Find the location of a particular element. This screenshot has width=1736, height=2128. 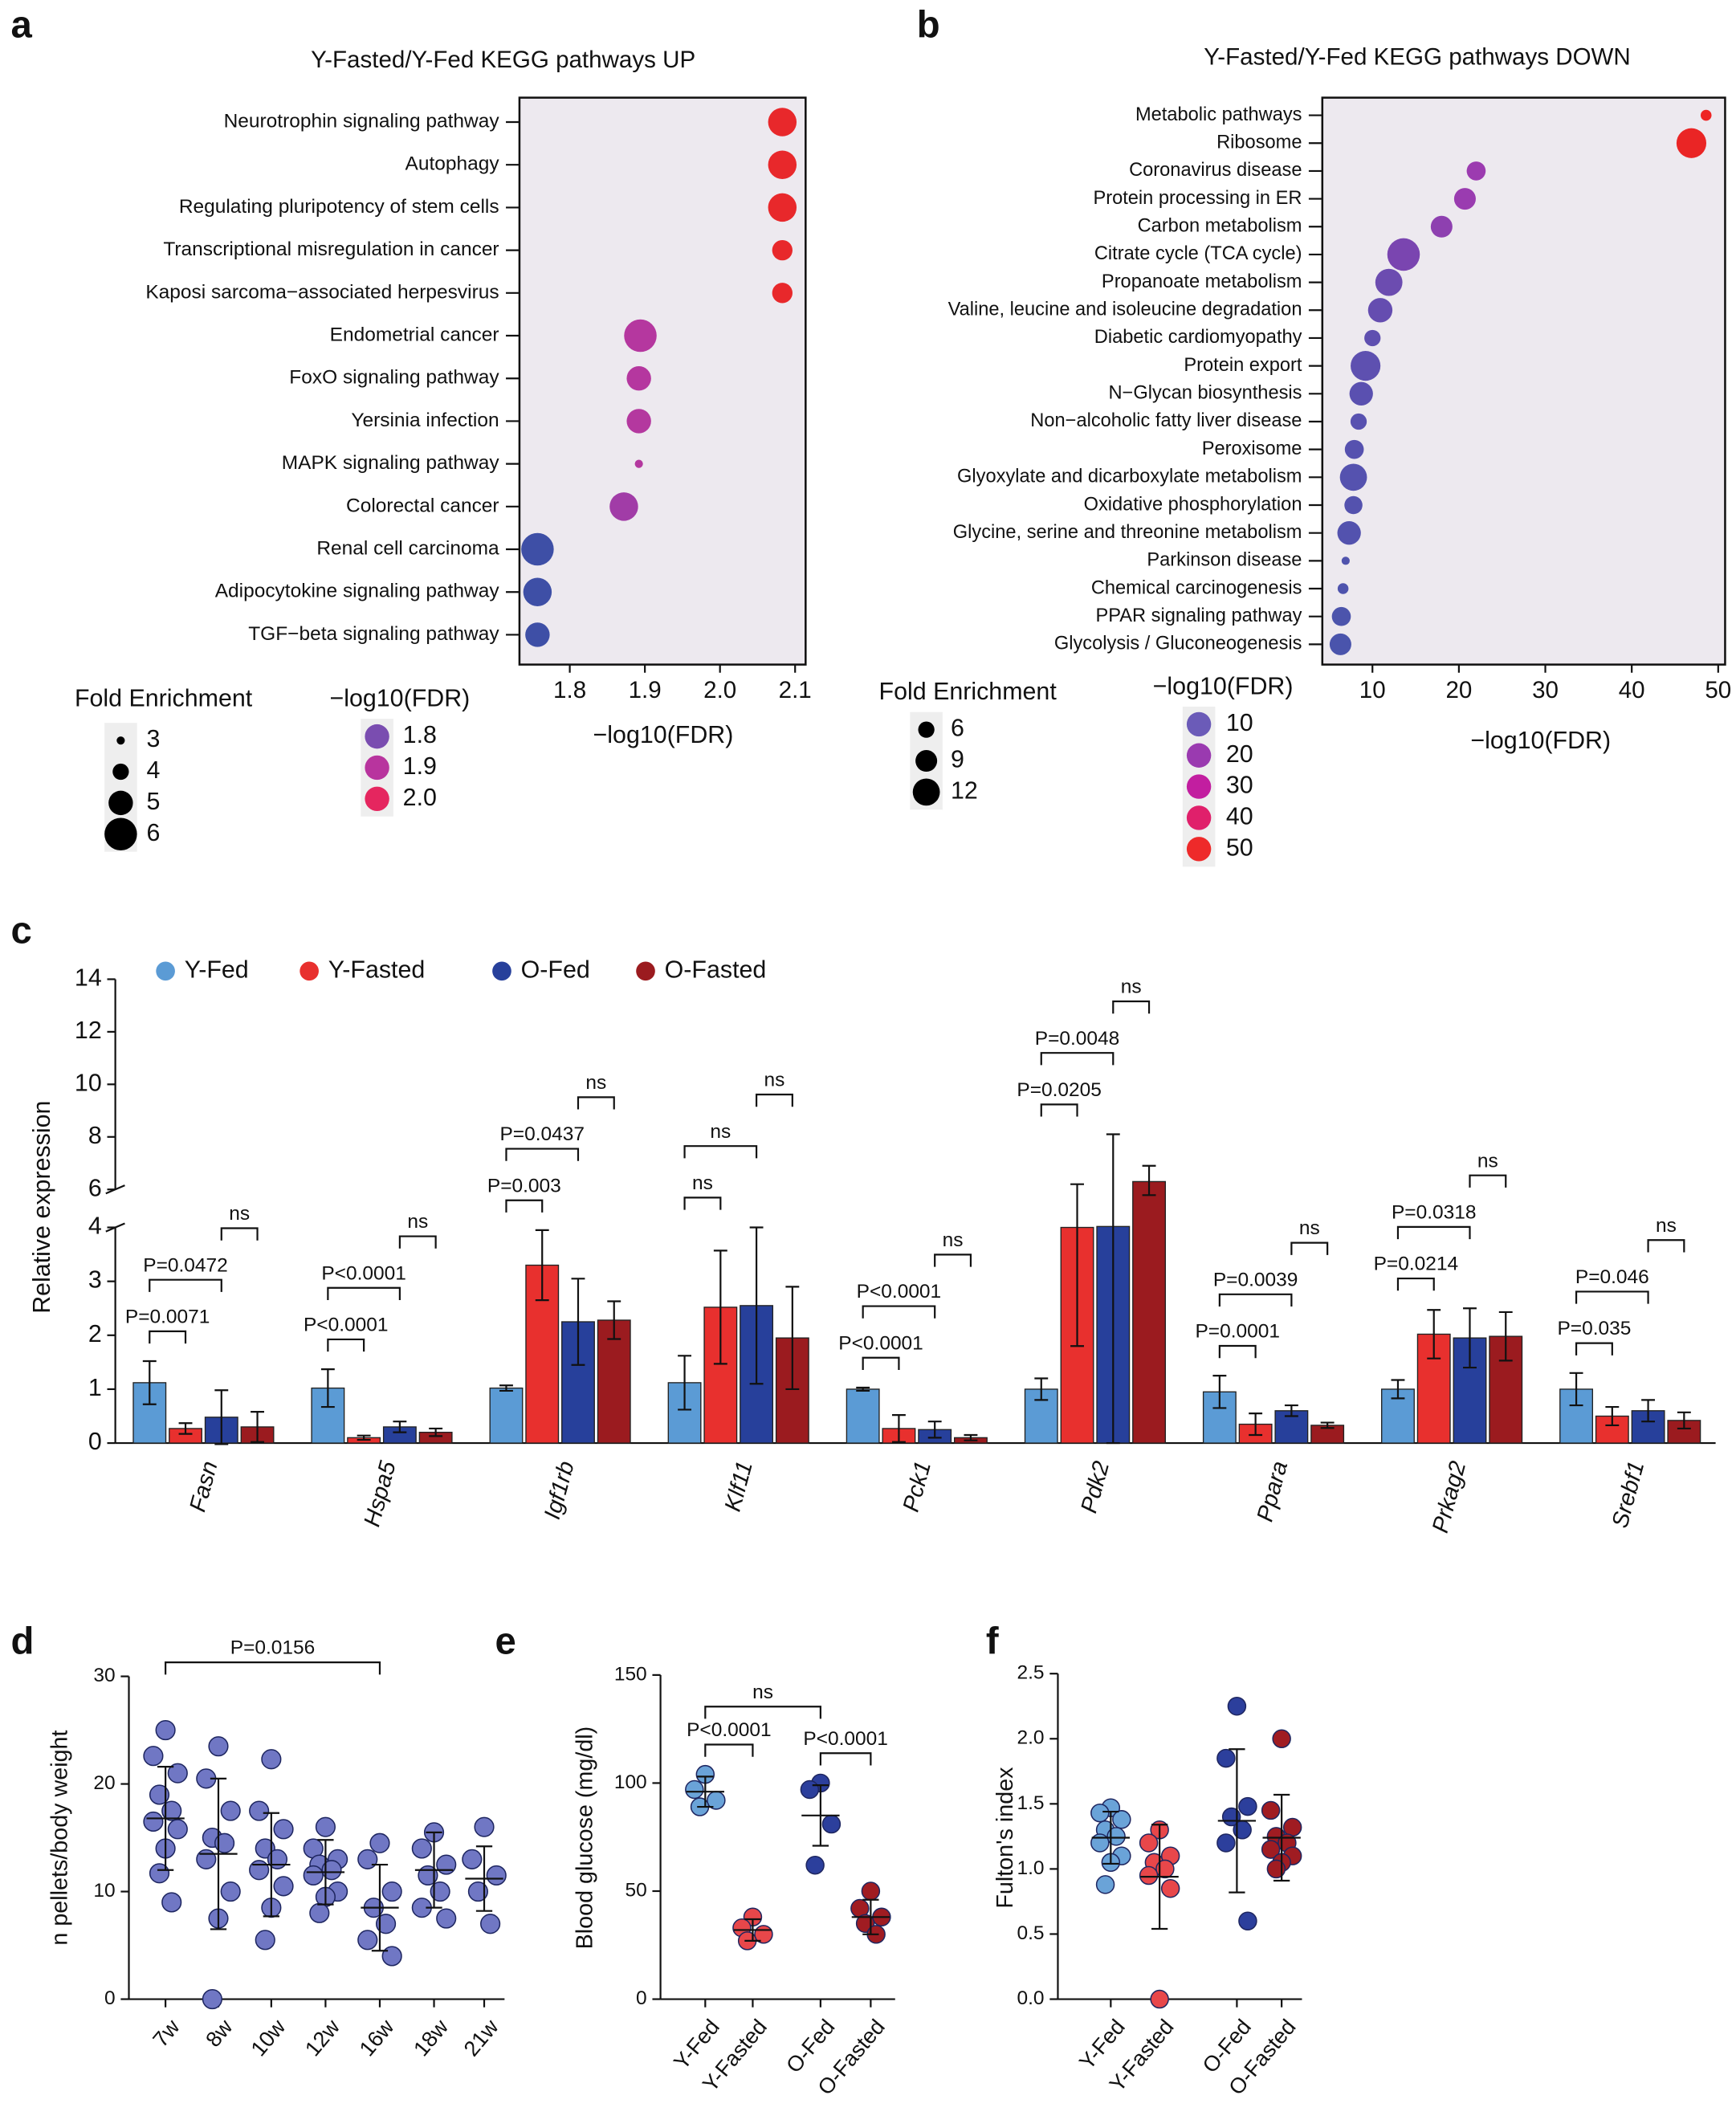

y-tick-label: 20 is located at coordinates (104, 1783).